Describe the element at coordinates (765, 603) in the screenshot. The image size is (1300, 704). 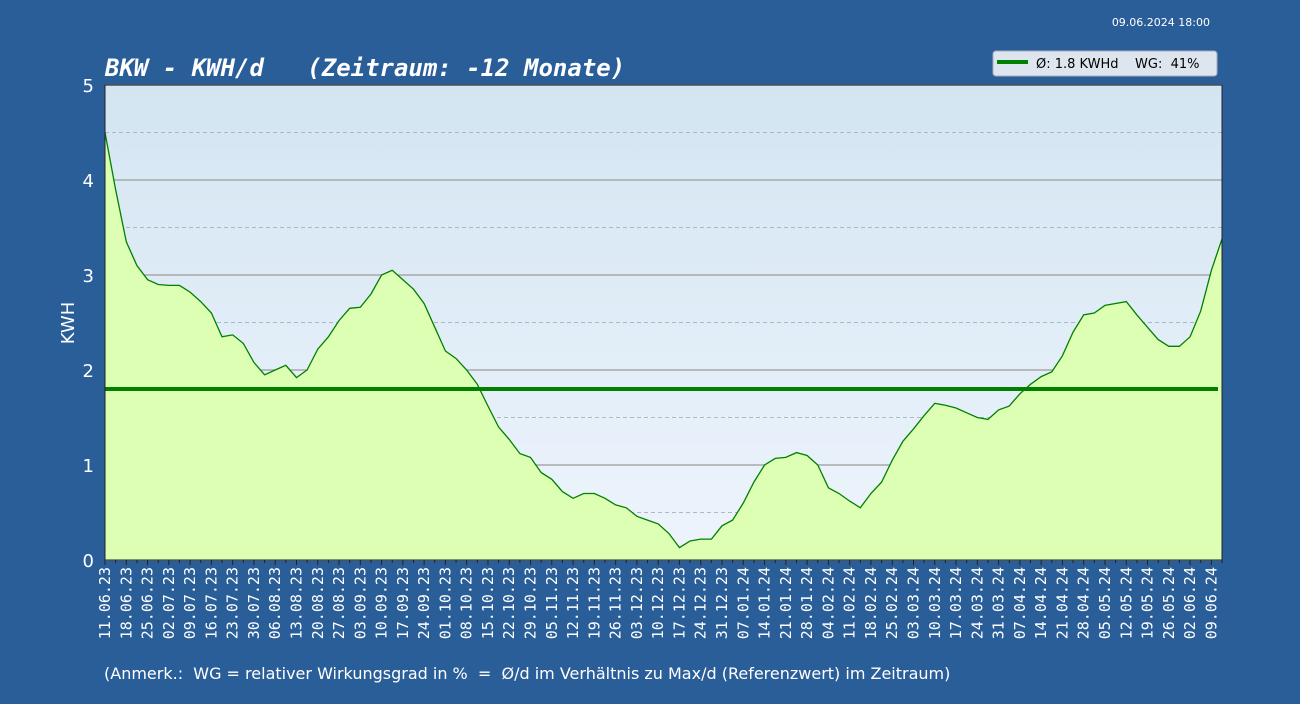
I see `x-tick-label: 14.01.24` at that location.